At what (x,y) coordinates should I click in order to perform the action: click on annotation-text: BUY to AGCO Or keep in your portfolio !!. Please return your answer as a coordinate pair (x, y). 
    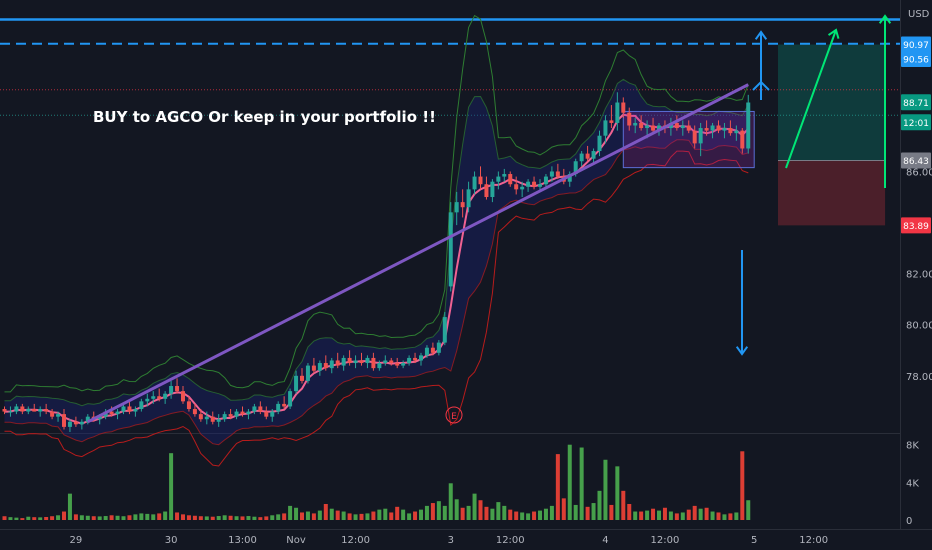
    Looking at the image, I should click on (264, 117).